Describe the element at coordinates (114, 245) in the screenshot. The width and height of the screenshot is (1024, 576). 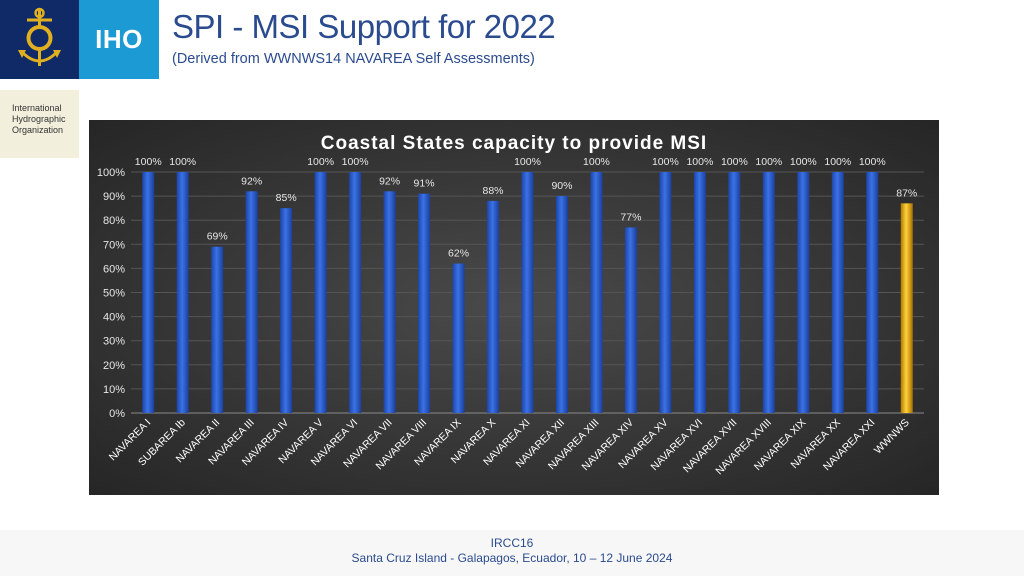
I see `y-tick-label: 70%` at that location.